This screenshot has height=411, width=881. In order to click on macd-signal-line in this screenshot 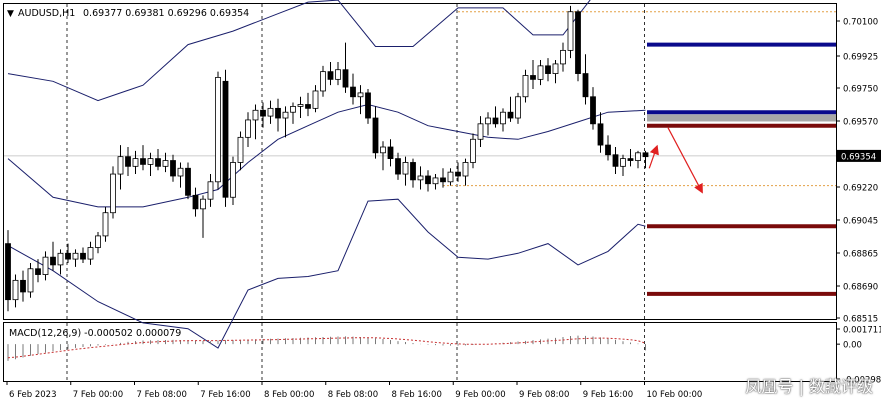, I will do `click(326, 348)`.